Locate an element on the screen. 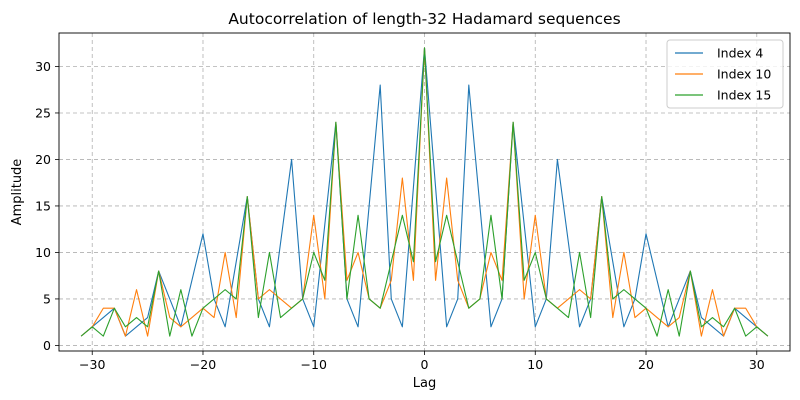  x-tick-label: 30 is located at coordinates (757, 364).